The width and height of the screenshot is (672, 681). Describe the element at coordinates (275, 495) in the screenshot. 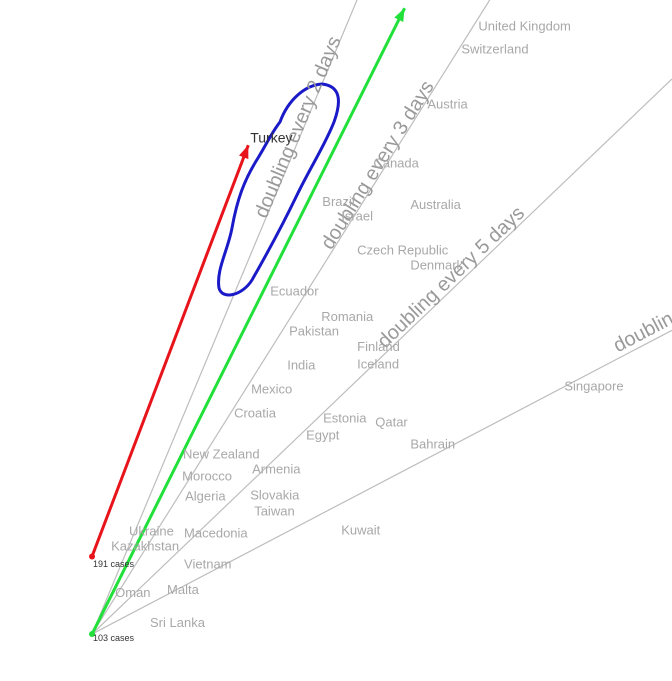

I see `country-label: Slovakia` at that location.